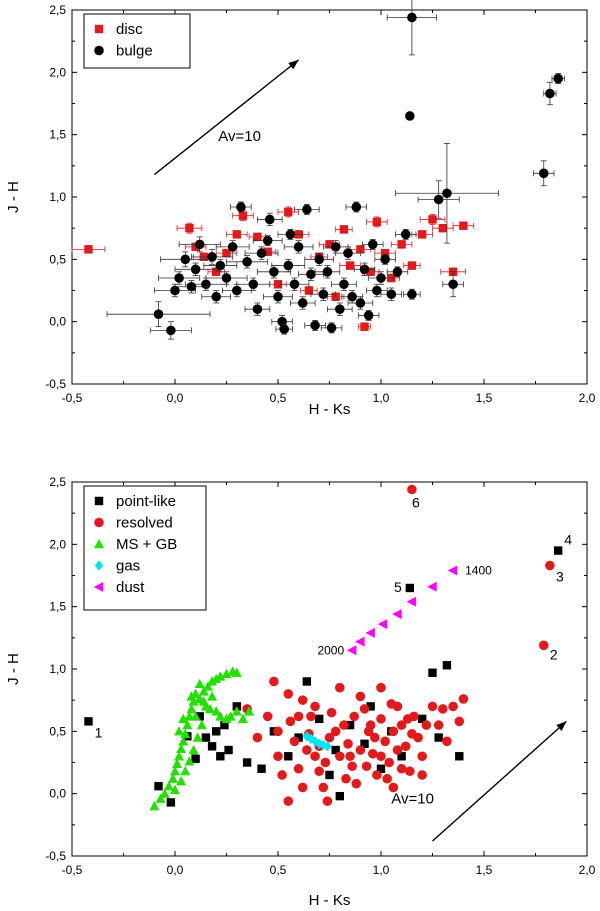  I want to click on y-tick-label: 1,0, so click(57, 669).